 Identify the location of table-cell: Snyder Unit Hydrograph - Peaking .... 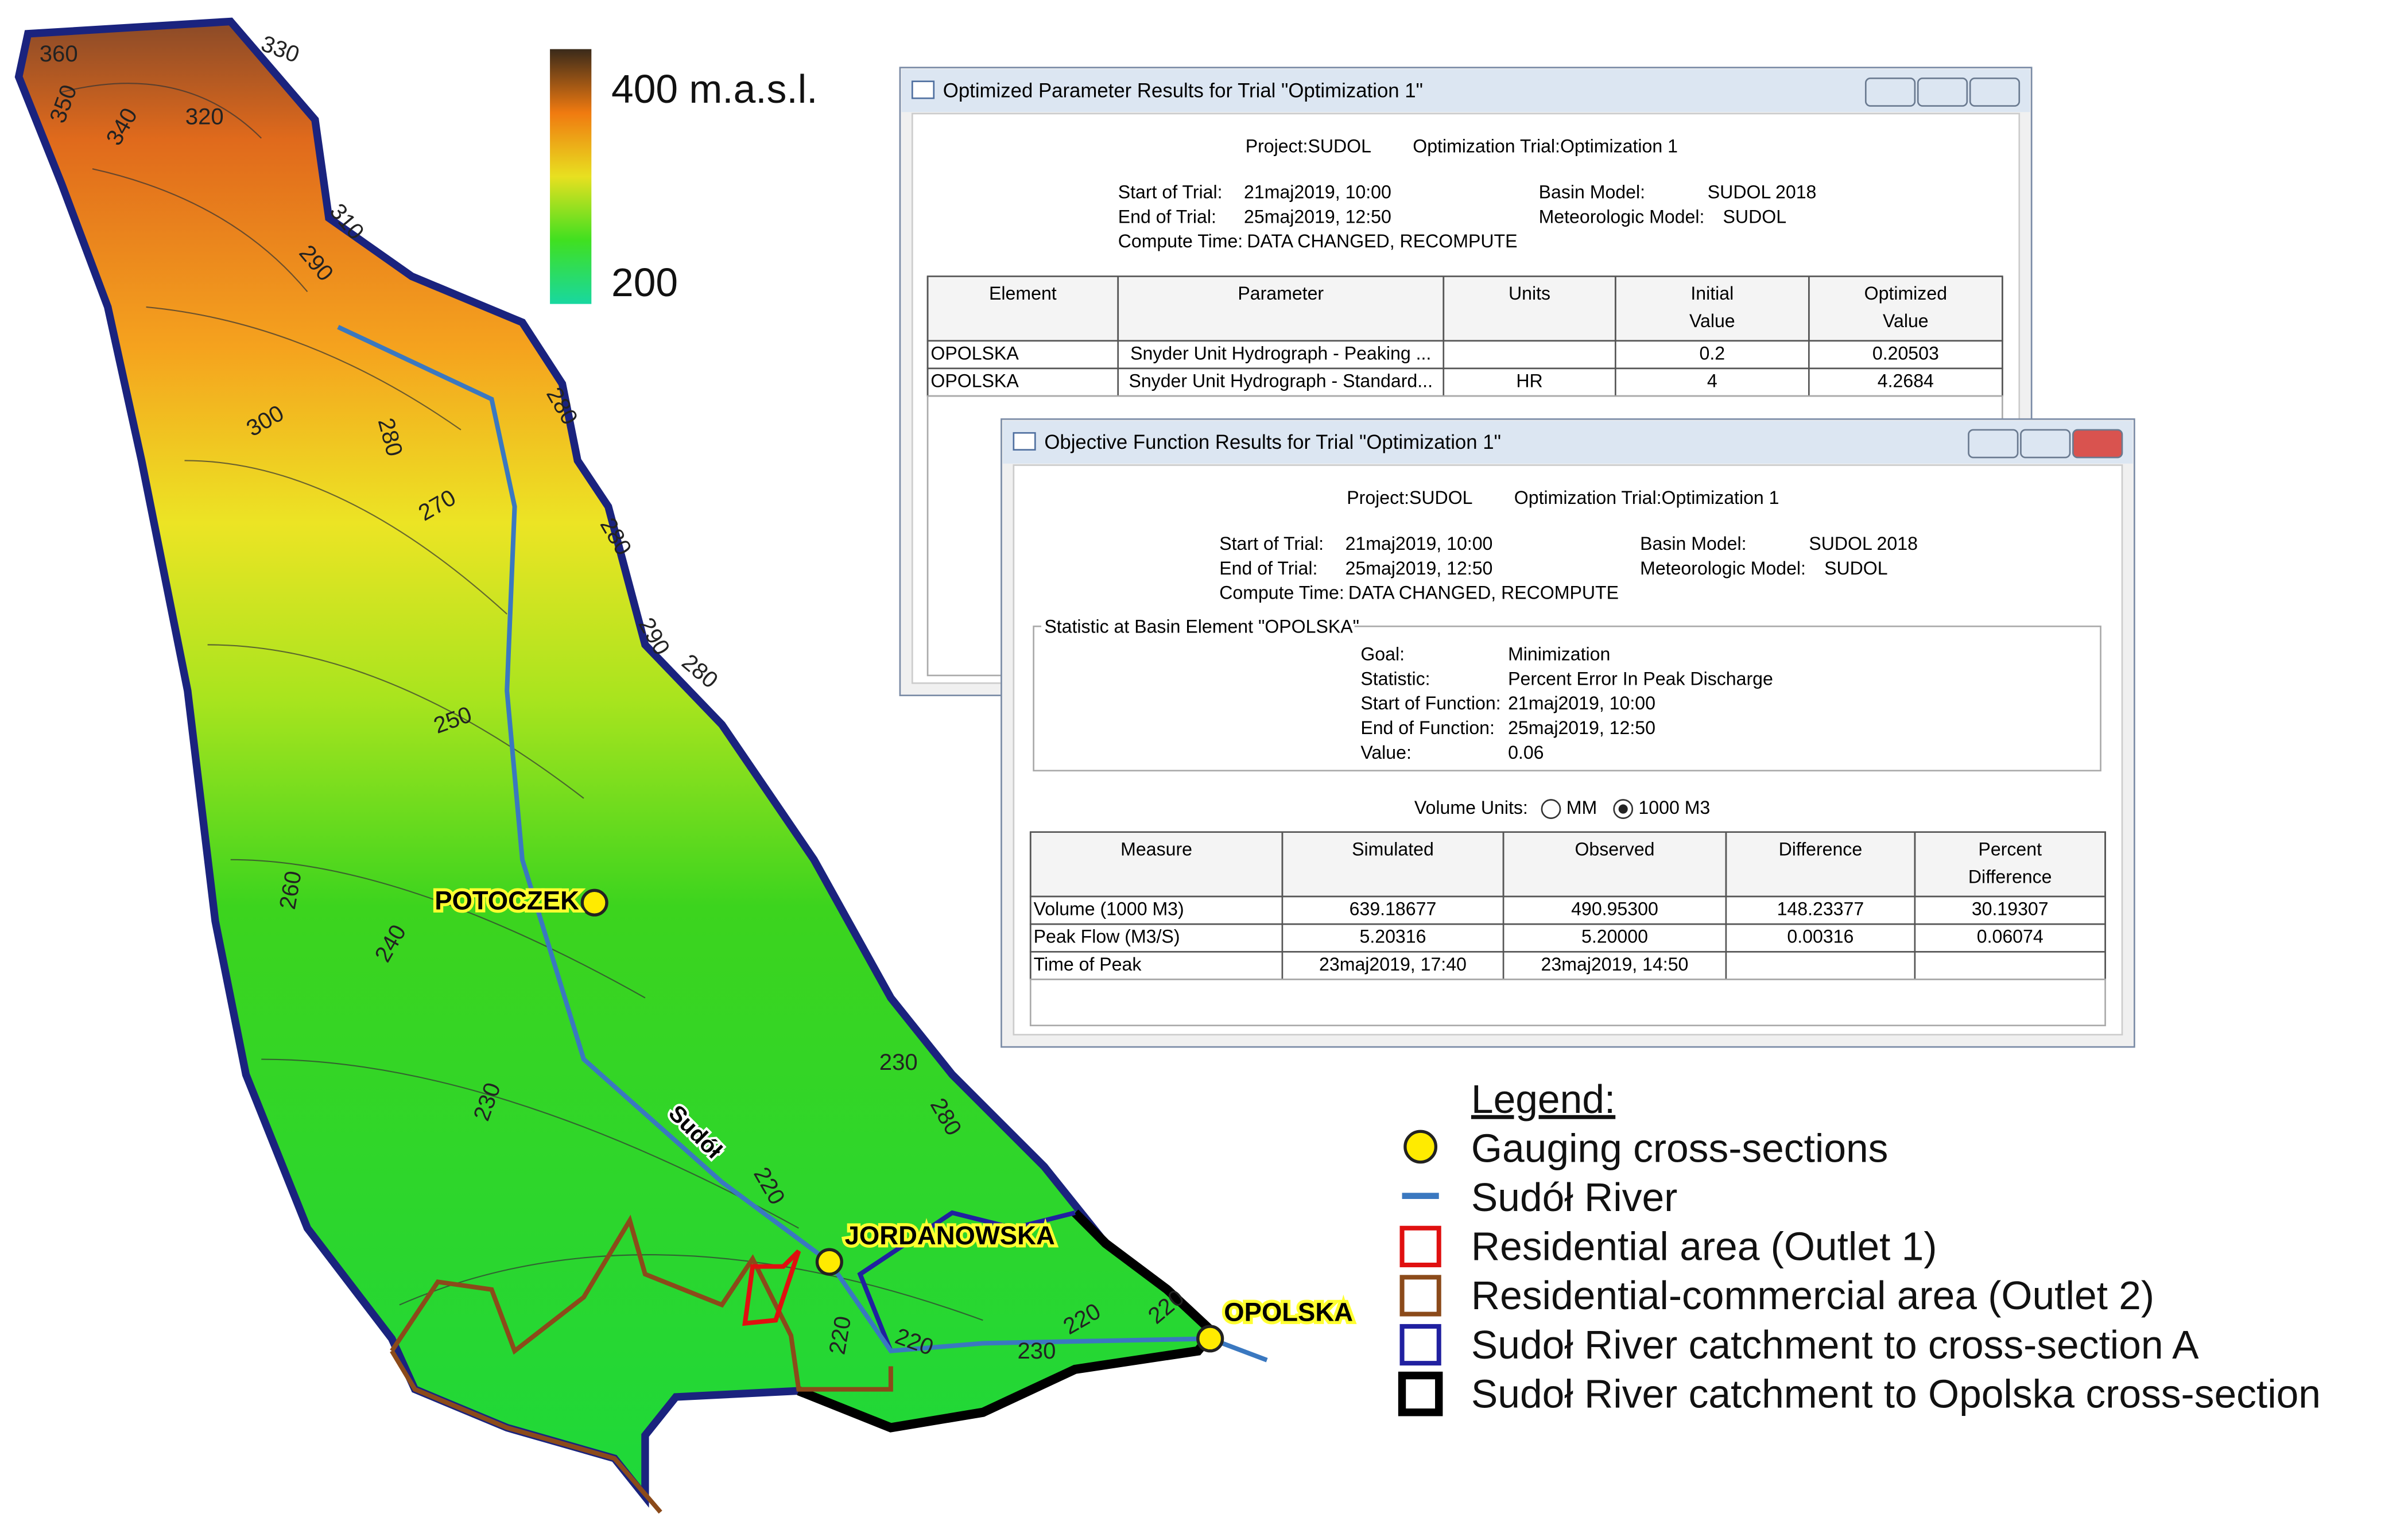
(1280, 353).